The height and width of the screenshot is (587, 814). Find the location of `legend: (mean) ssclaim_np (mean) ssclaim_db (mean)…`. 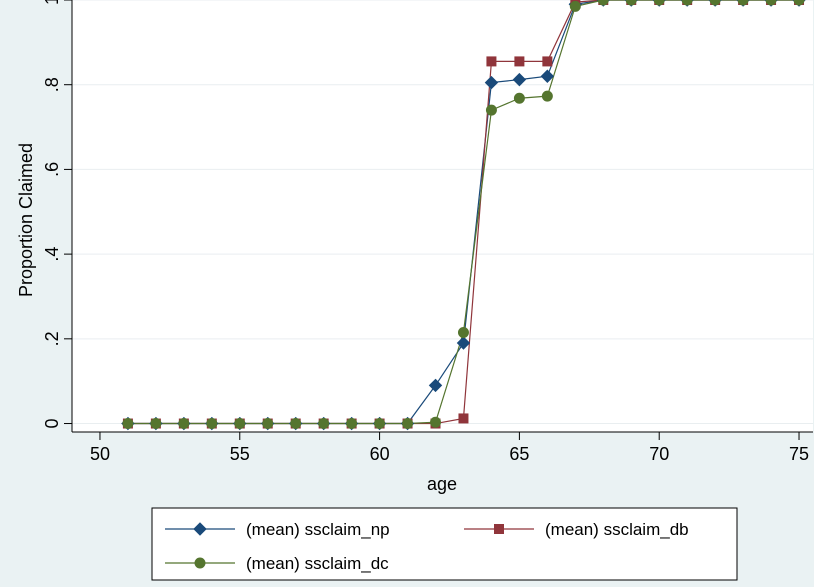

legend: (mean) ssclaim_np (mean) ssclaim_db (mean)… is located at coordinates (444, 544).